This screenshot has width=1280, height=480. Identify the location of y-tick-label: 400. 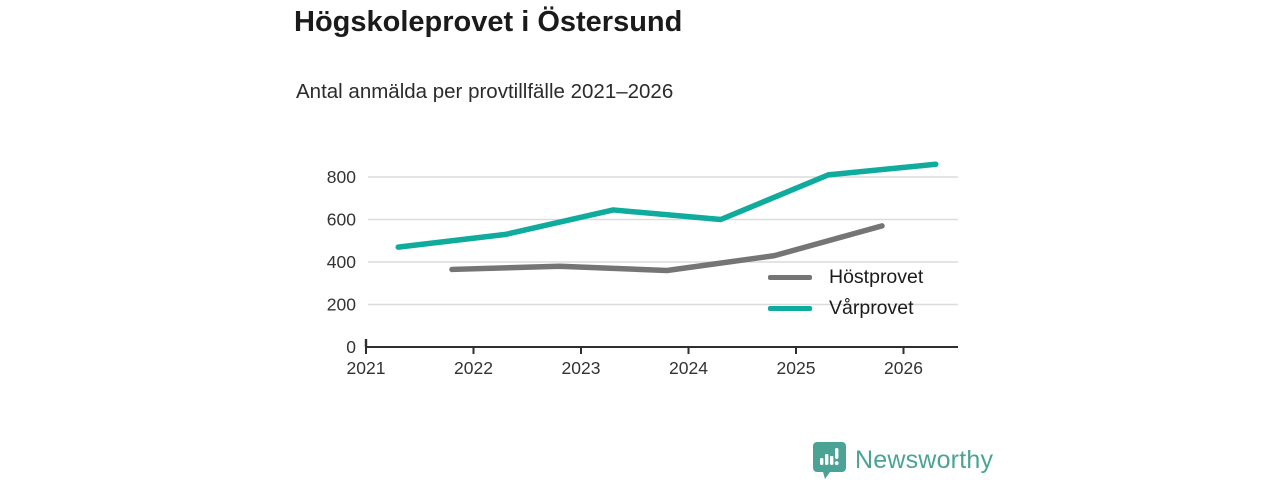
(341, 262).